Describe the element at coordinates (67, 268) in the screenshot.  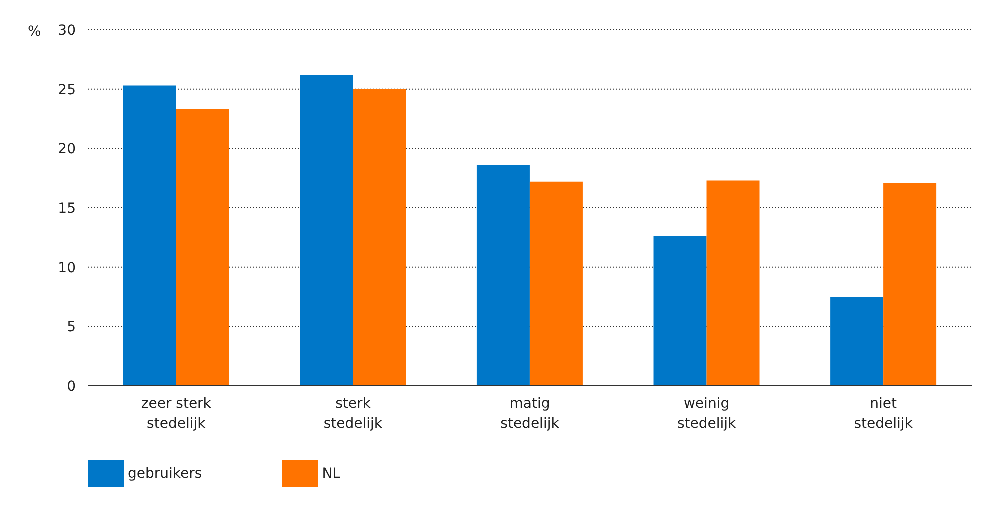
I see `y-tick-label: 10` at that location.